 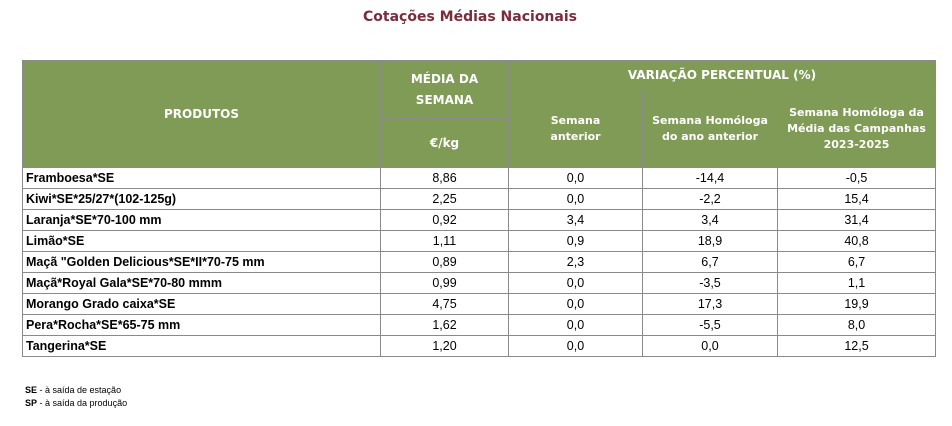 What do you see at coordinates (470, 17) in the screenshot?
I see `page-title: Cotações Médias Nacionais` at bounding box center [470, 17].